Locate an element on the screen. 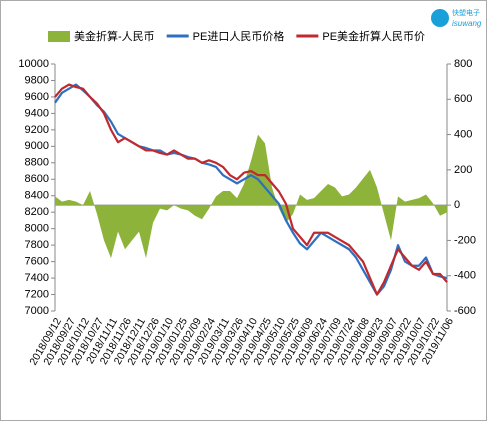  legend-label: PE美金折算人民币价 is located at coordinates (373, 36).